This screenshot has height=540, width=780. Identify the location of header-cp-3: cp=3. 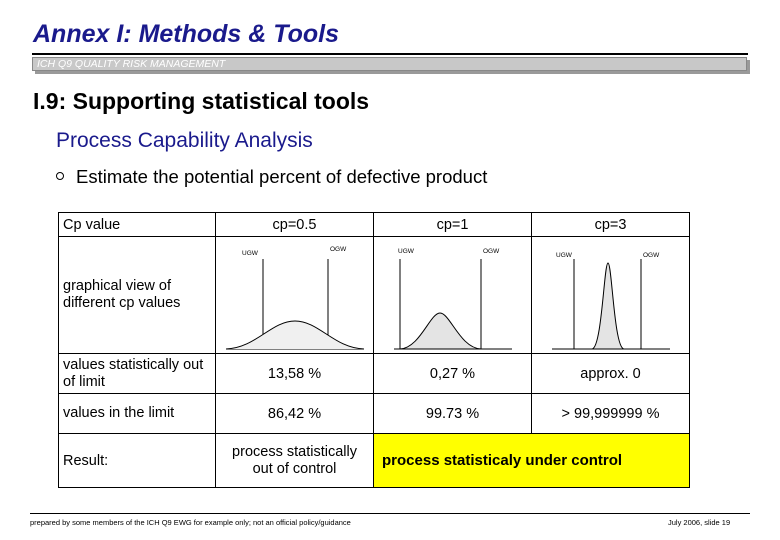
(610, 224).